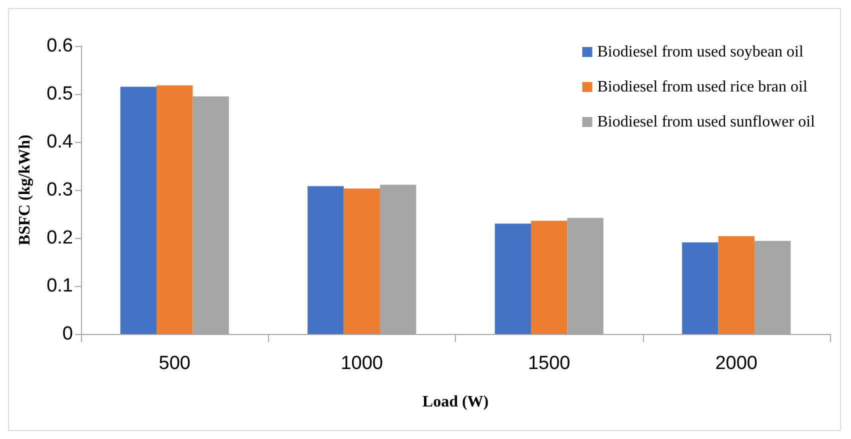  What do you see at coordinates (549, 363) in the screenshot?
I see `x-tick-label: 1500` at bounding box center [549, 363].